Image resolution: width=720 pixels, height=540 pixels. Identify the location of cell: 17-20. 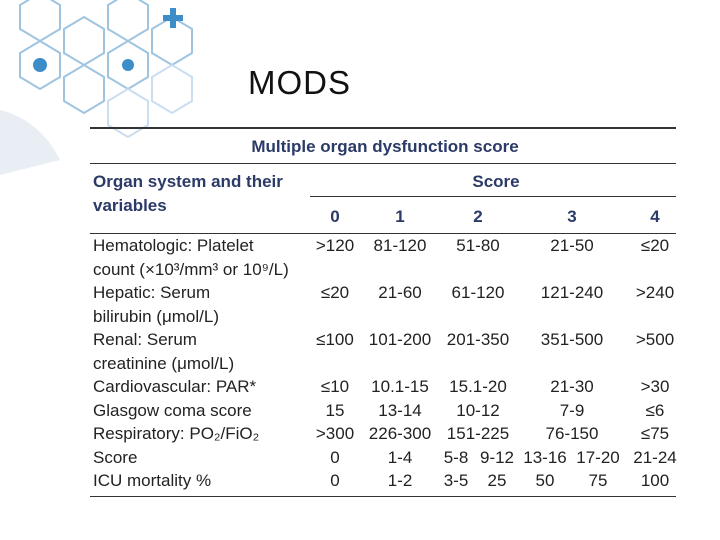
(598, 457).